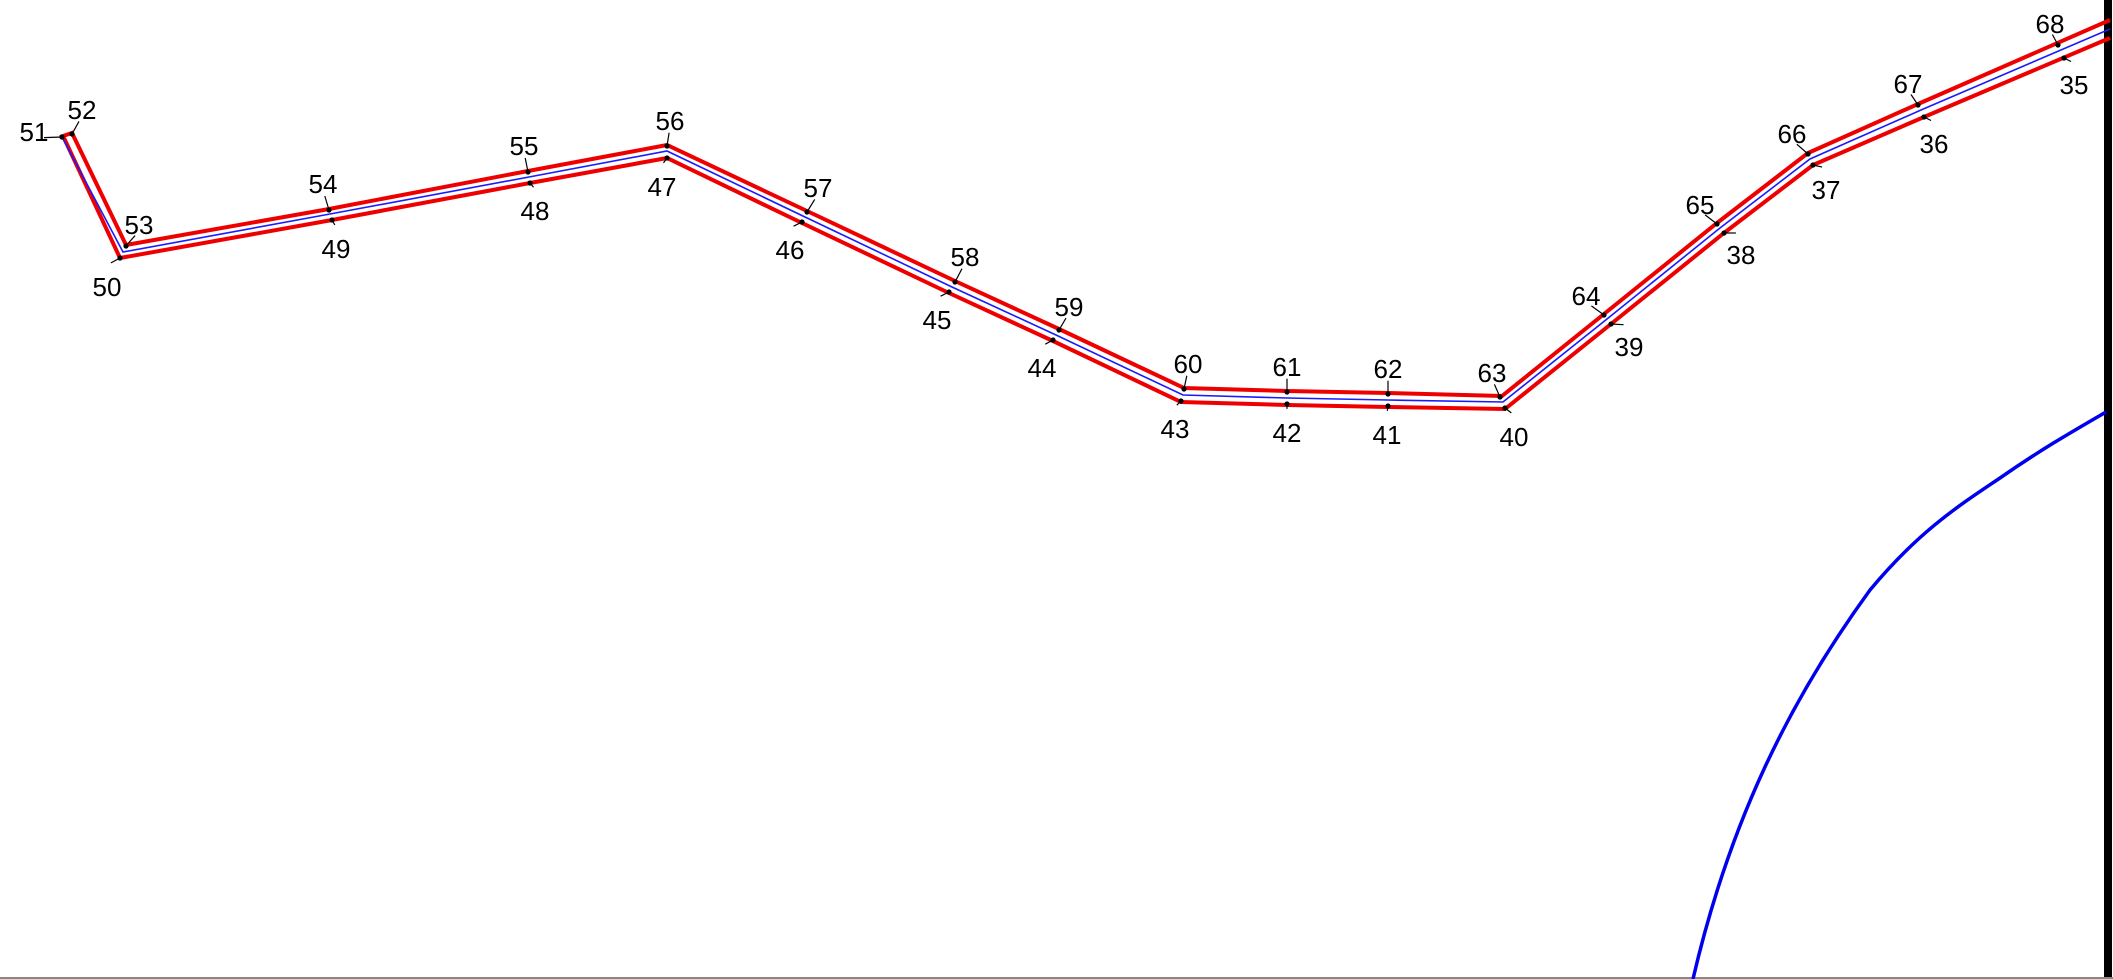 The height and width of the screenshot is (979, 2113). I want to click on survey-point-46: 46, so click(790, 242).